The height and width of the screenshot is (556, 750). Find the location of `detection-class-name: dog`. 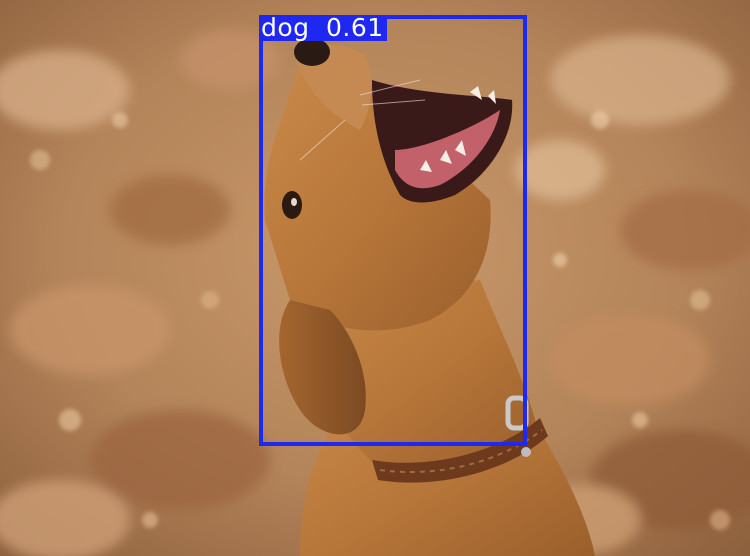

detection-class-name: dog is located at coordinates (285, 27).